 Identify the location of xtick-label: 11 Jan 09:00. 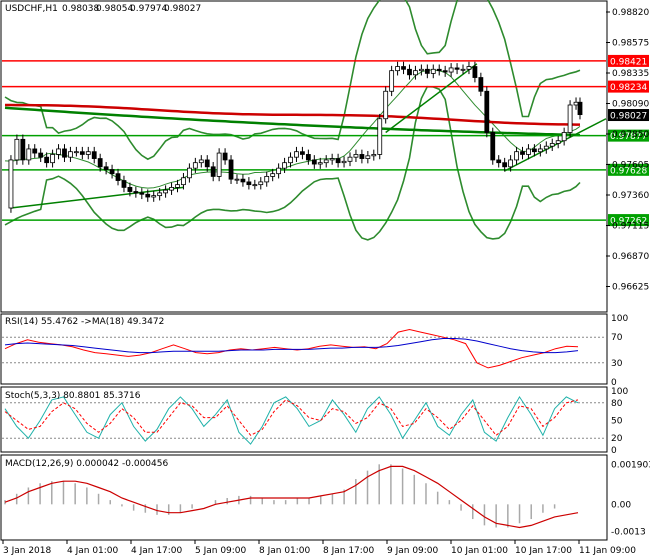
(607, 551).